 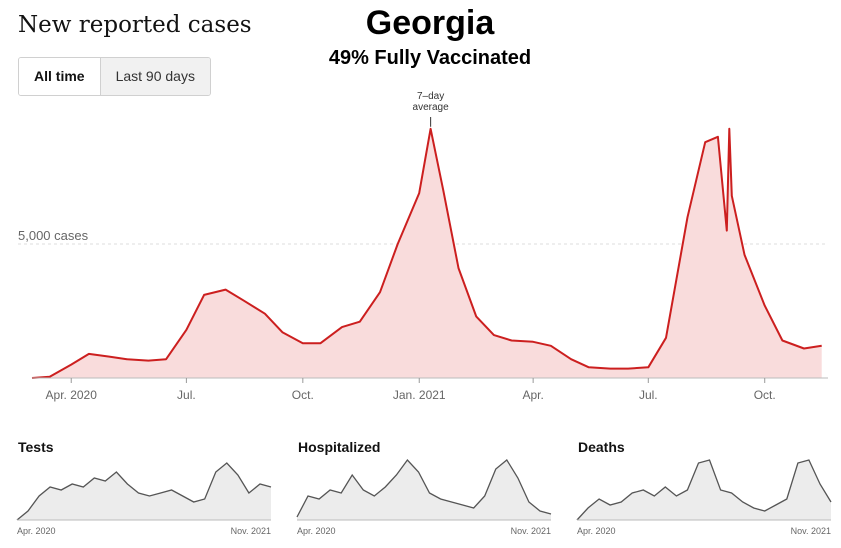 I want to click on deaths-title: Deaths, so click(x=601, y=447).